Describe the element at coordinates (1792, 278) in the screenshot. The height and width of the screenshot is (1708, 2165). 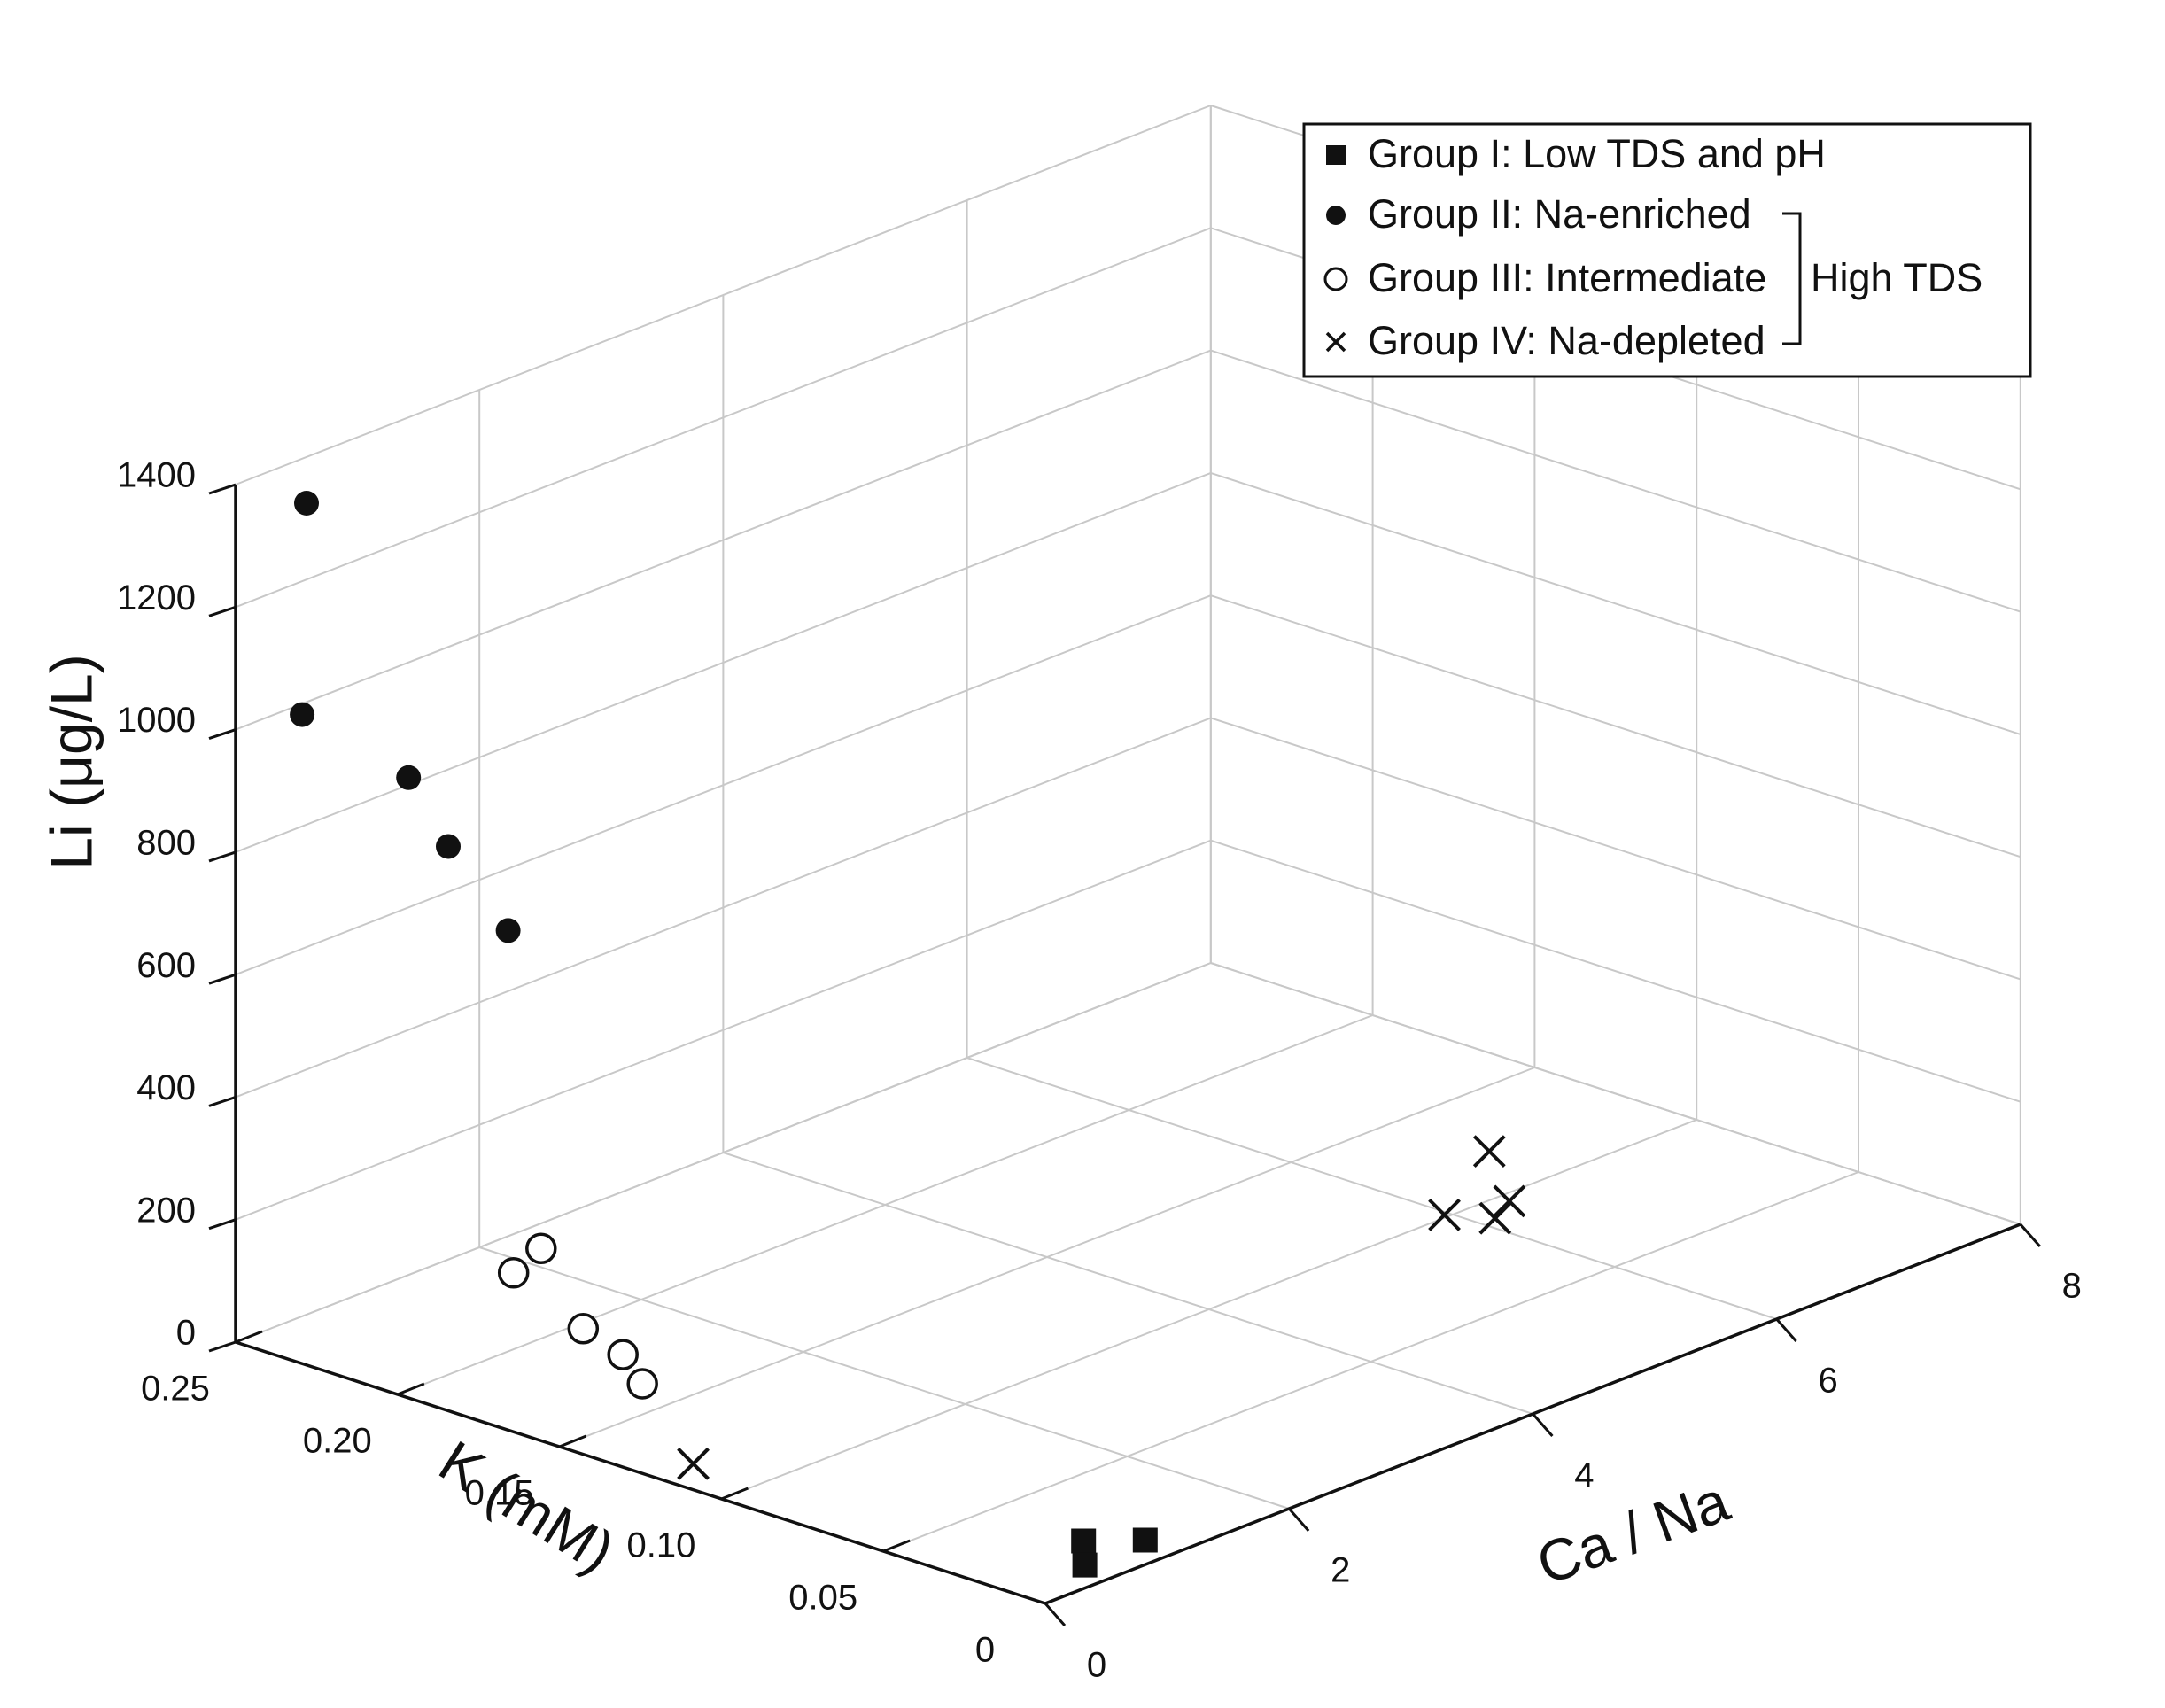
I see `legend-bracket` at that location.